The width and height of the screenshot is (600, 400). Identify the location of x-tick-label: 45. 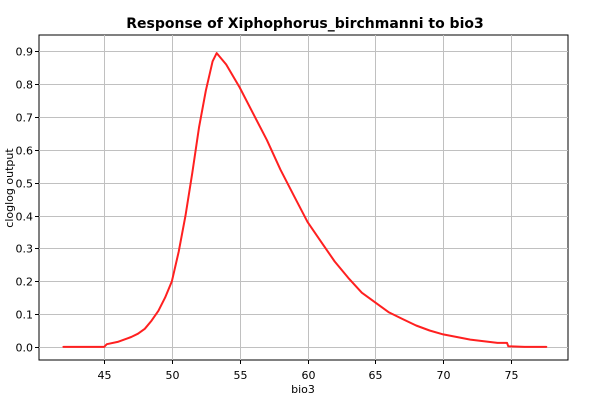
(105, 375).